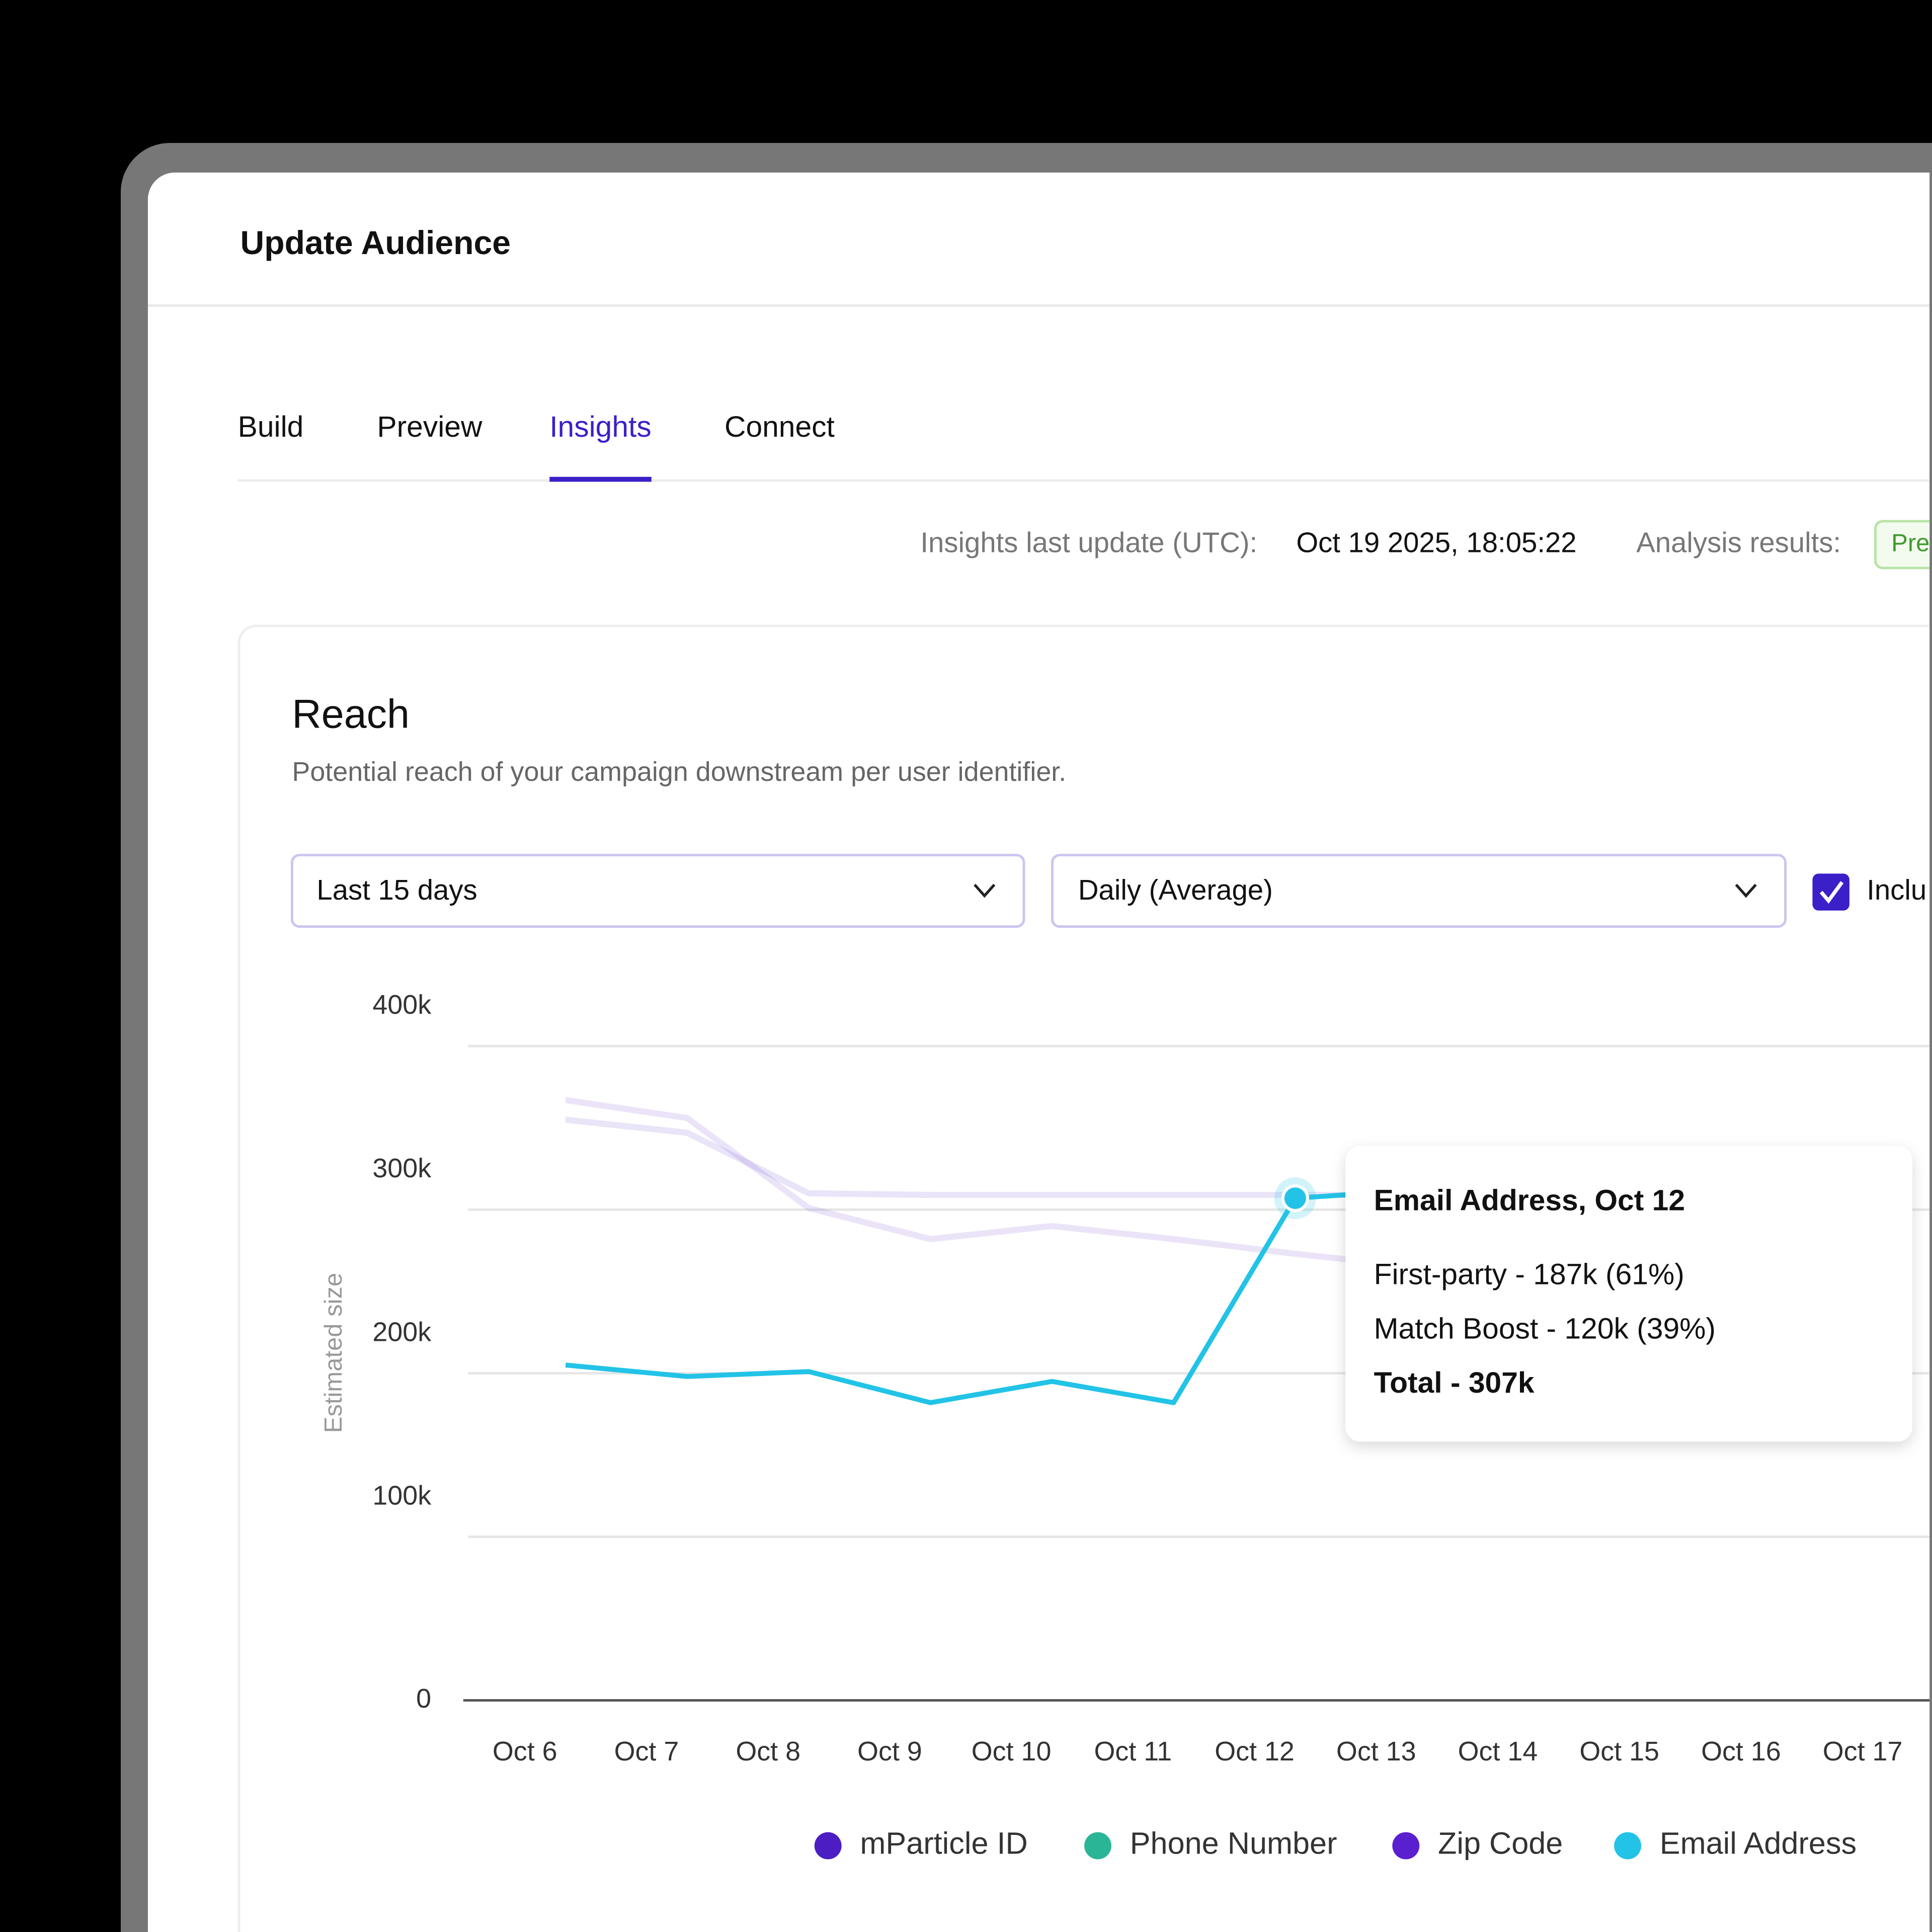 The width and height of the screenshot is (1932, 1932). What do you see at coordinates (1910, 543) in the screenshot?
I see `analysis-badge-text: Pre` at bounding box center [1910, 543].